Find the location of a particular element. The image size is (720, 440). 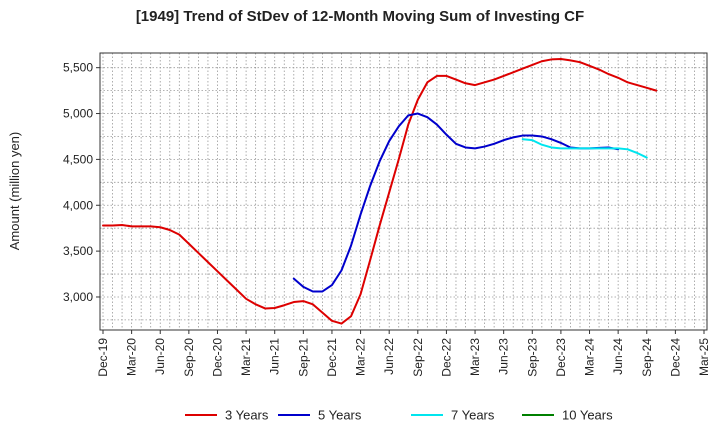

x-tick-label: Sep-24 is located at coordinates (647, 357).